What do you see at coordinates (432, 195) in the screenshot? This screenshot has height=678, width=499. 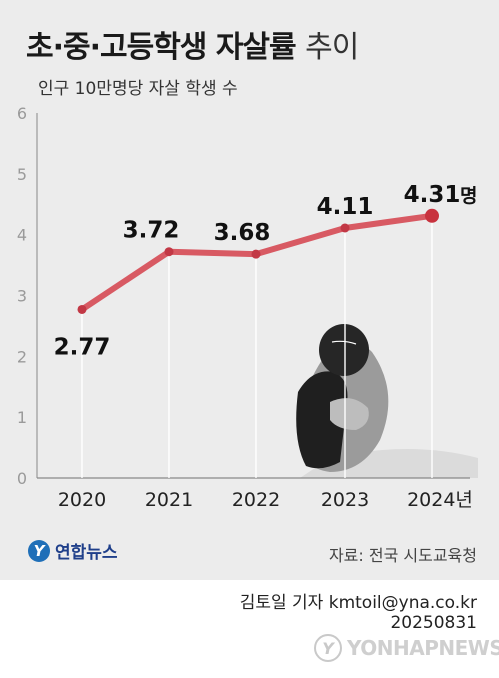 I see `data-label: 4.31` at bounding box center [432, 195].